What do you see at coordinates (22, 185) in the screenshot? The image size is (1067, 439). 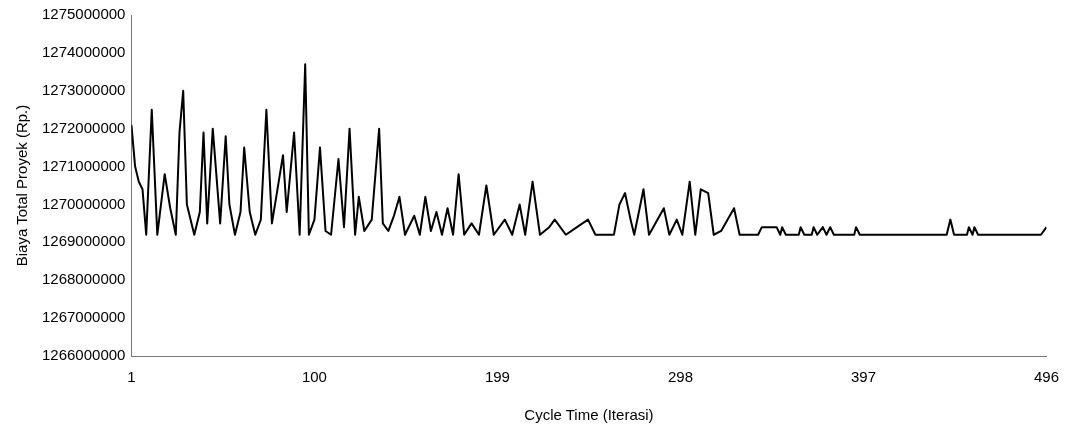 I see `y-axis-title: Biaya Total Proyek (Rp.)` at bounding box center [22, 185].